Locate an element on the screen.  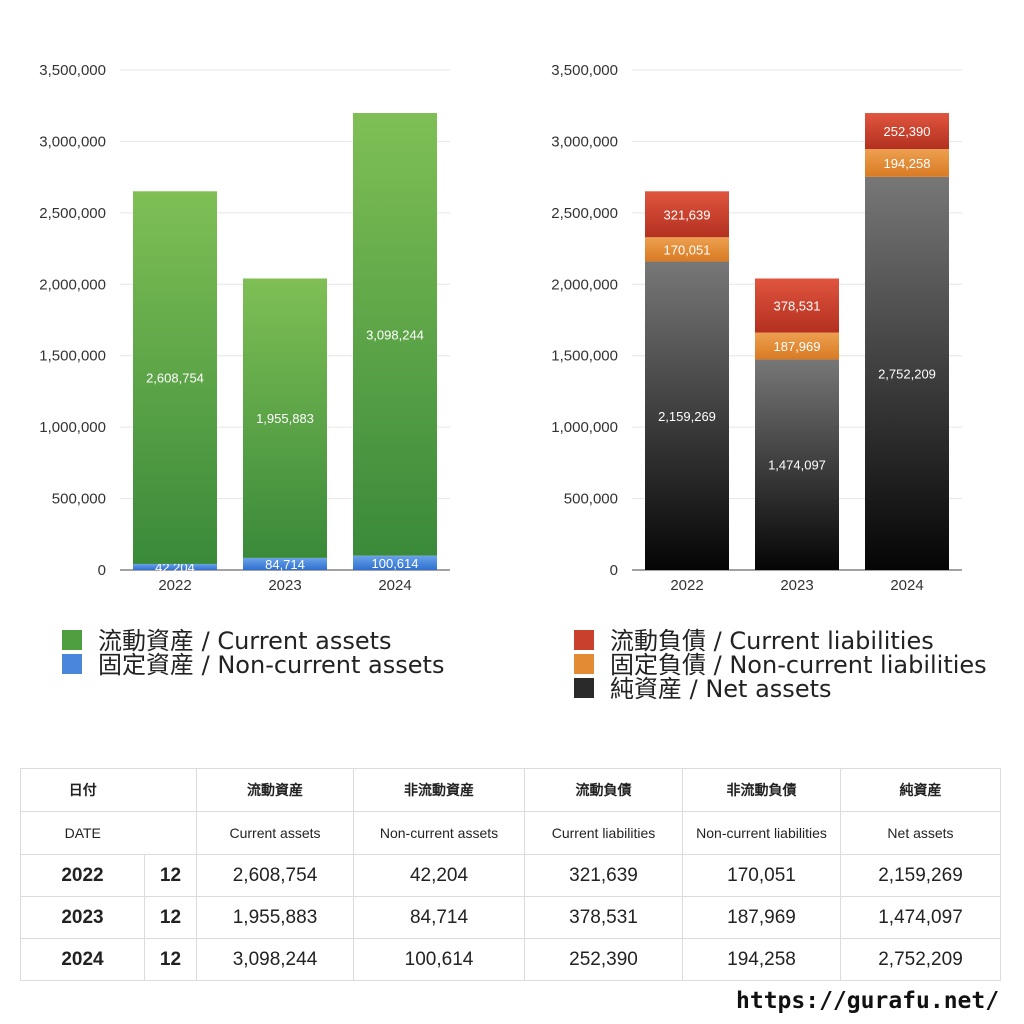
legend-label: 純資産 / Net assets is located at coordinates (721, 689).